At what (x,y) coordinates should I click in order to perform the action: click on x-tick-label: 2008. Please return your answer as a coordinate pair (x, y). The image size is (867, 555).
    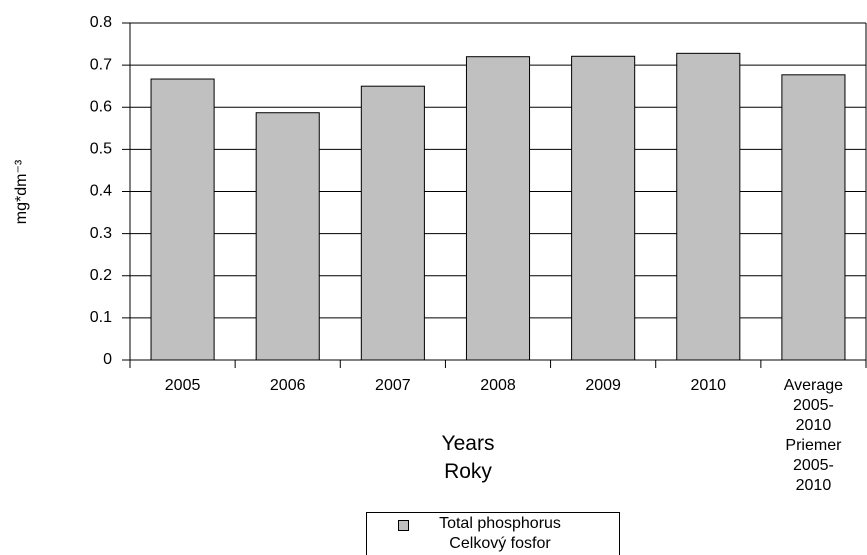
    Looking at the image, I should click on (498, 385).